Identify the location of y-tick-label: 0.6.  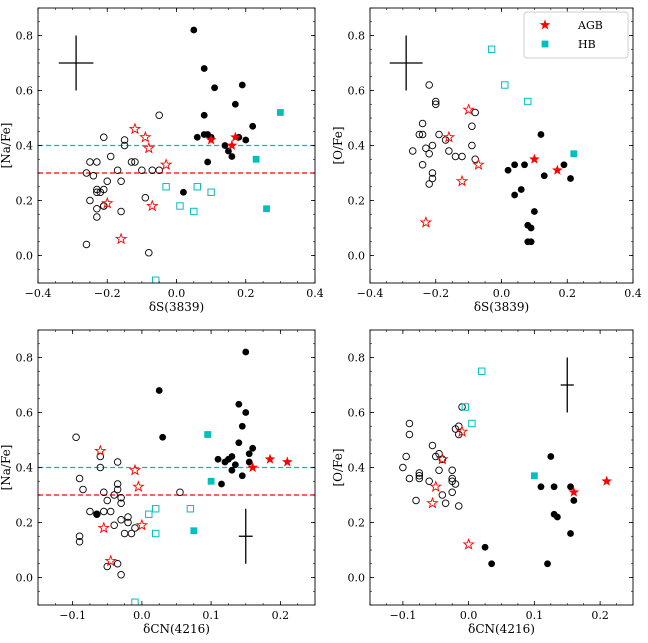
(25, 413).